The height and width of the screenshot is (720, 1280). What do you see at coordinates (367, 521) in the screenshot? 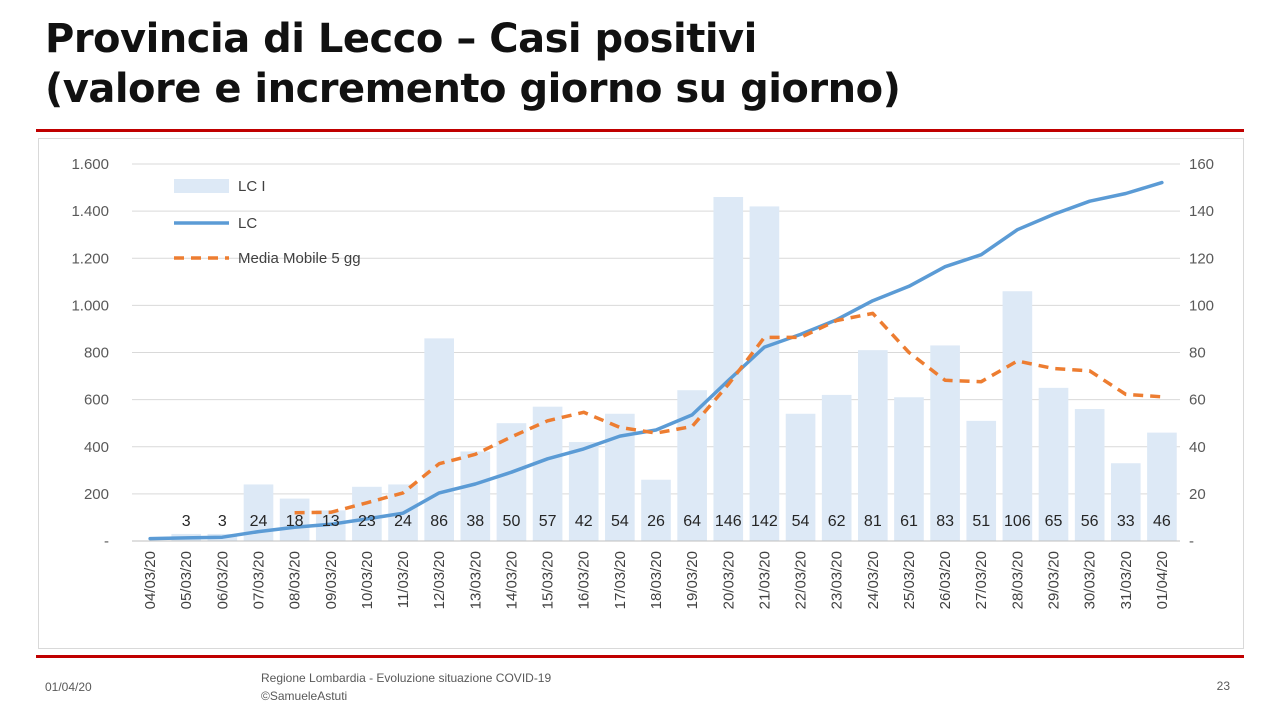
I see `bar-data-label: 23` at bounding box center [367, 521].